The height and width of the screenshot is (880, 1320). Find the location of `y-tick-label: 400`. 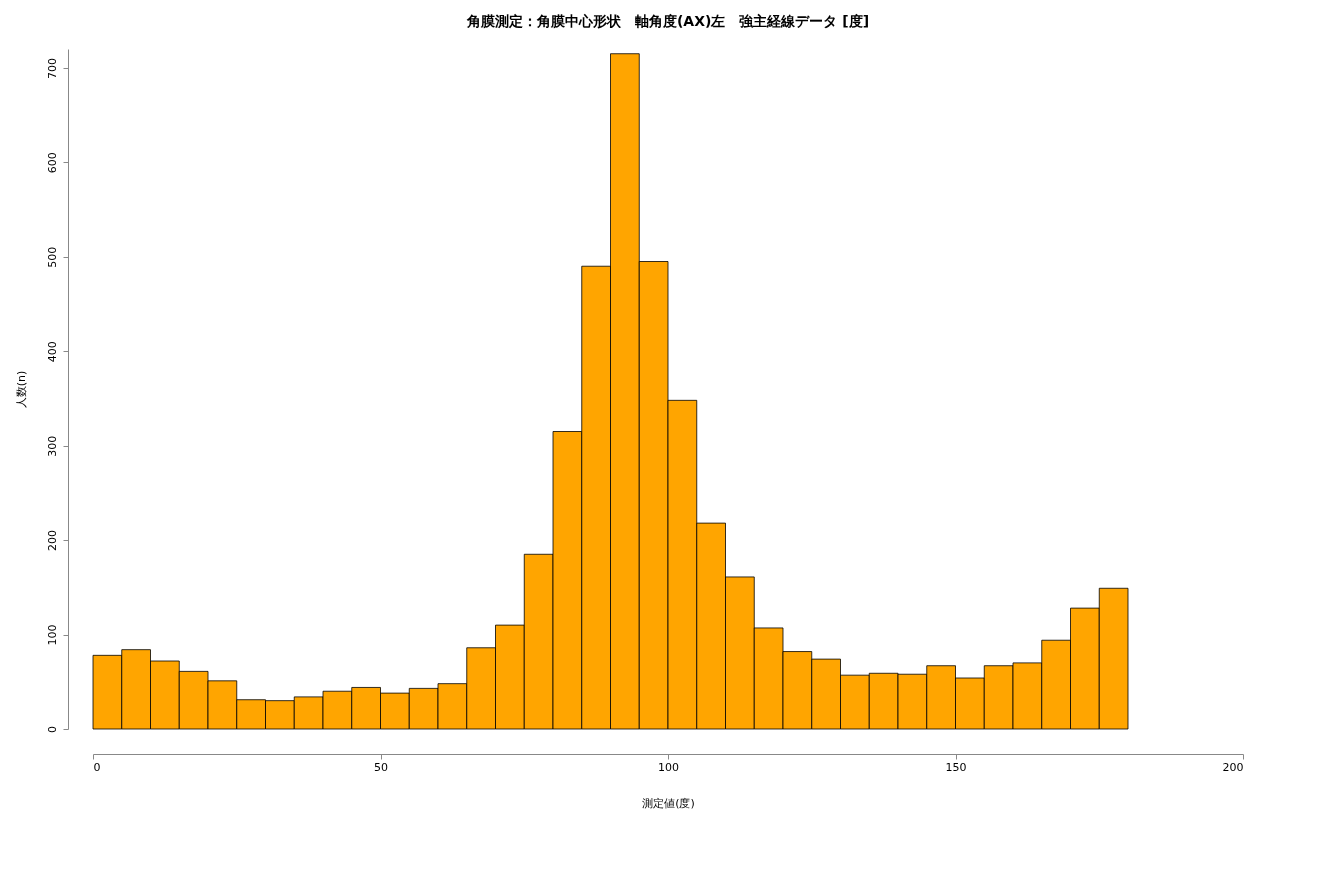

y-tick-label: 400 is located at coordinates (52, 352).